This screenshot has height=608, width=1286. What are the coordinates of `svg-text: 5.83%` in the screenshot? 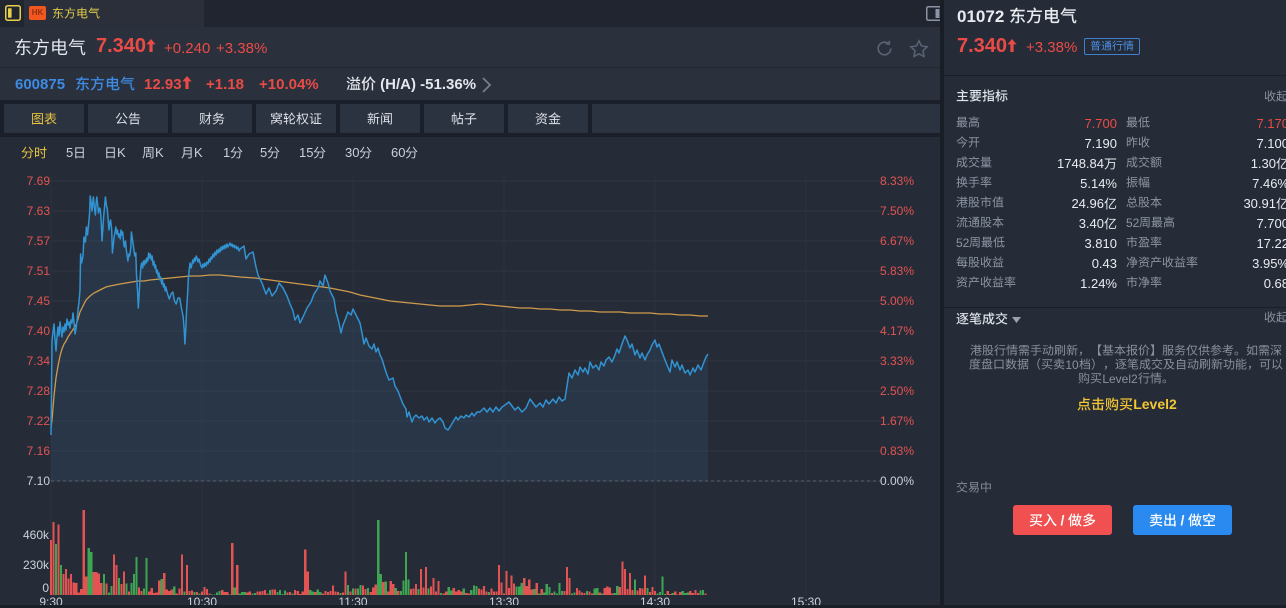 It's located at (897, 271).